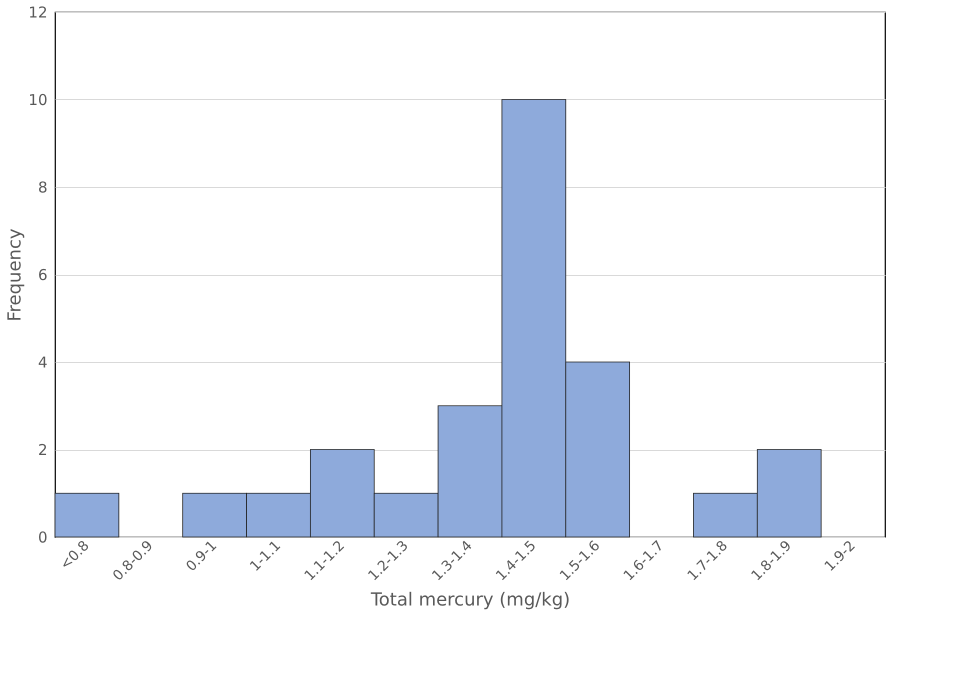 Image resolution: width=961 pixels, height=684 pixels. I want to click on y-tick-label: 4, so click(43, 363).